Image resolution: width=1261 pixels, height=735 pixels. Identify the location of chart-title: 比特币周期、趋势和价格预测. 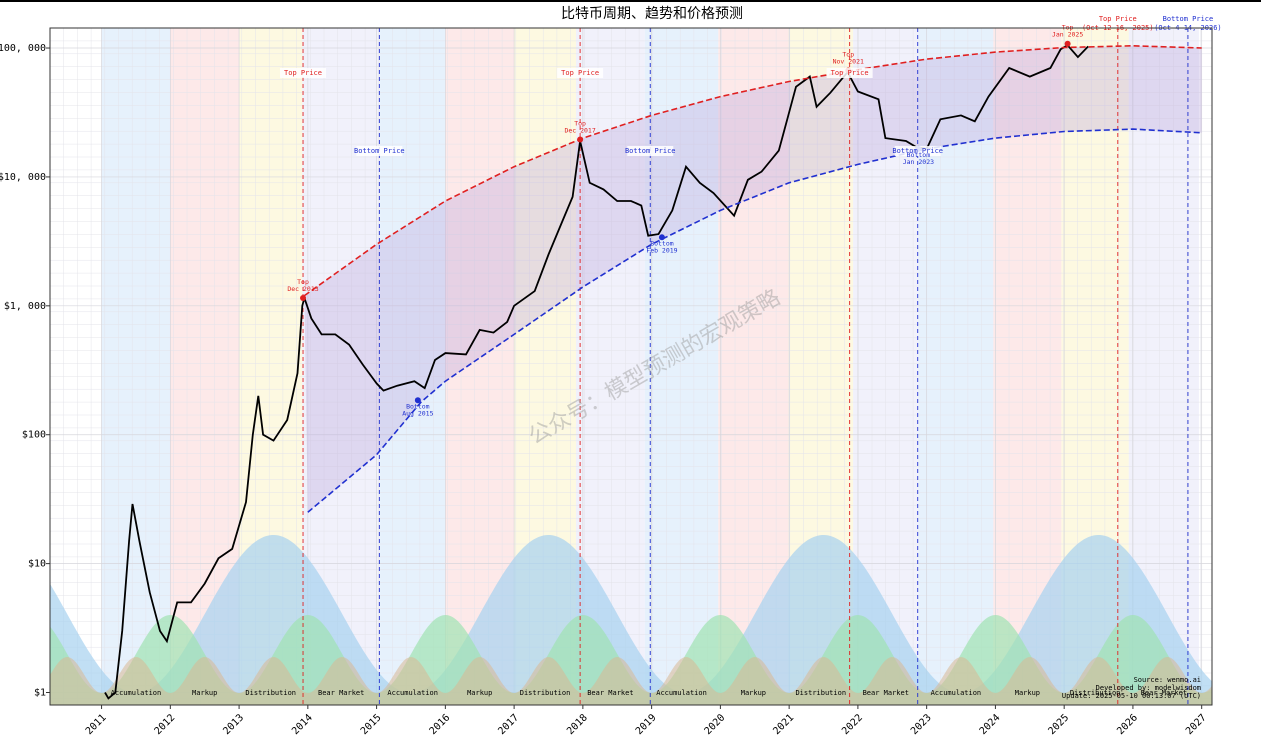
(652, 14).